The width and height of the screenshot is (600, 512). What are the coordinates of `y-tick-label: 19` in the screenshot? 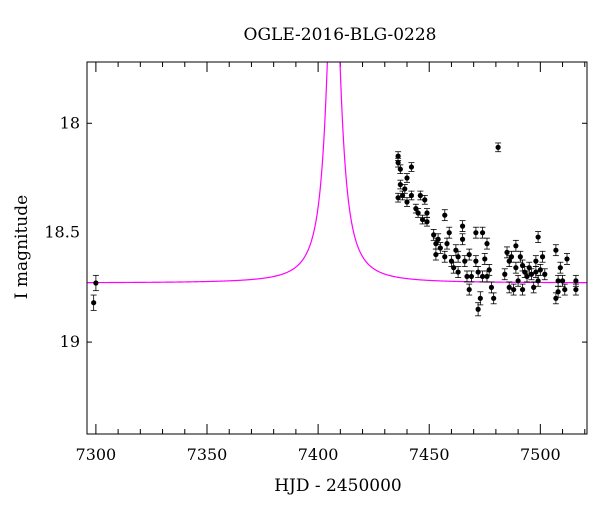 It's located at (70, 341).